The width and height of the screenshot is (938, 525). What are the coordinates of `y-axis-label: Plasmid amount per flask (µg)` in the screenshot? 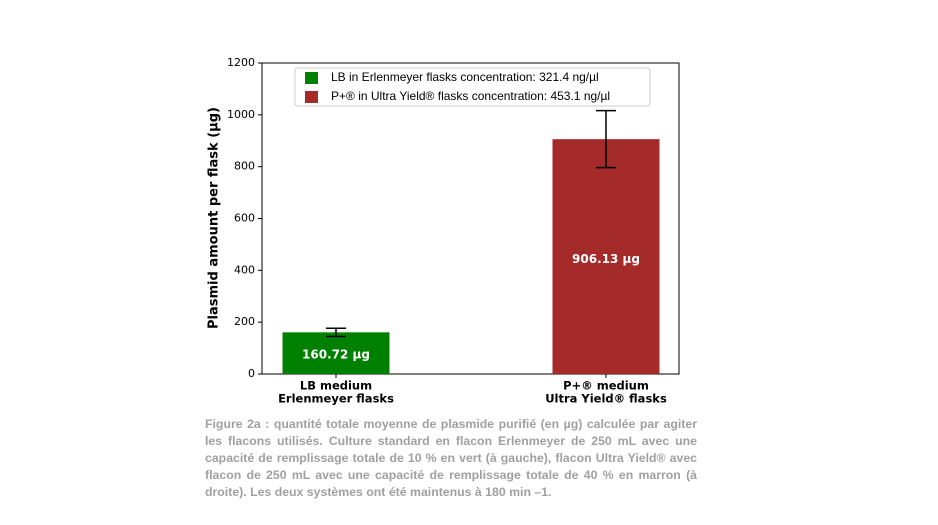 It's located at (214, 218).